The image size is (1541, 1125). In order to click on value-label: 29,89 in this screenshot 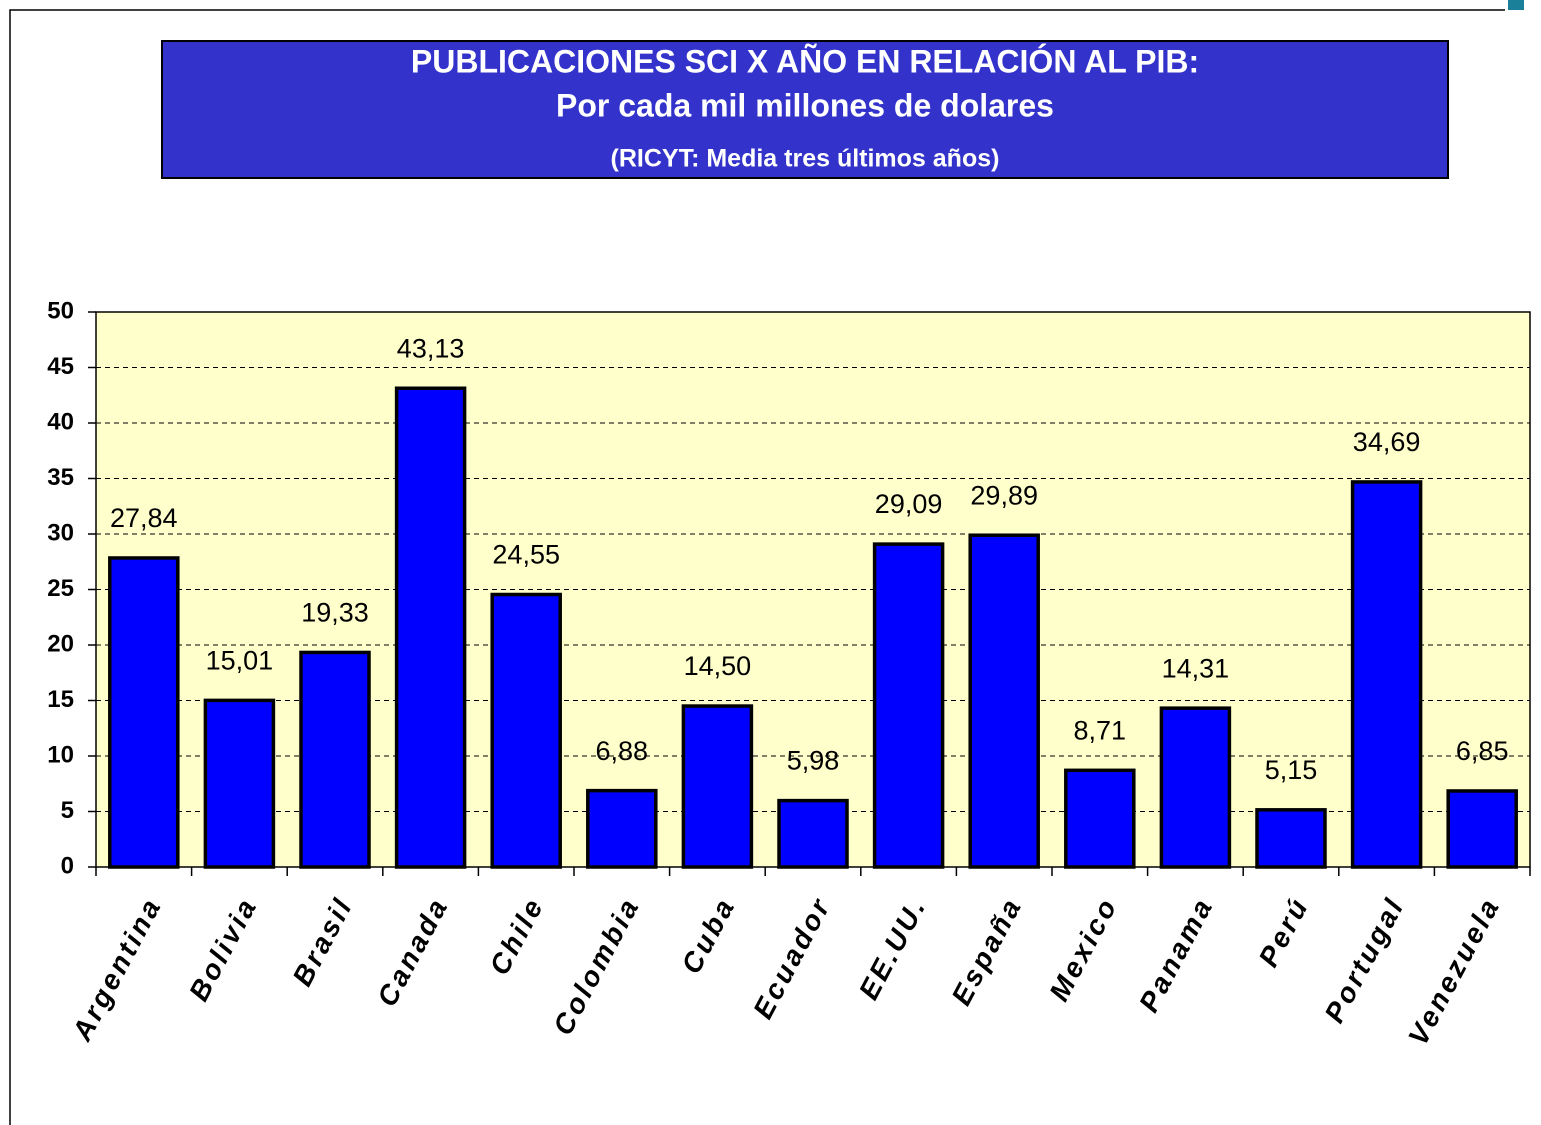, I will do `click(1004, 495)`.